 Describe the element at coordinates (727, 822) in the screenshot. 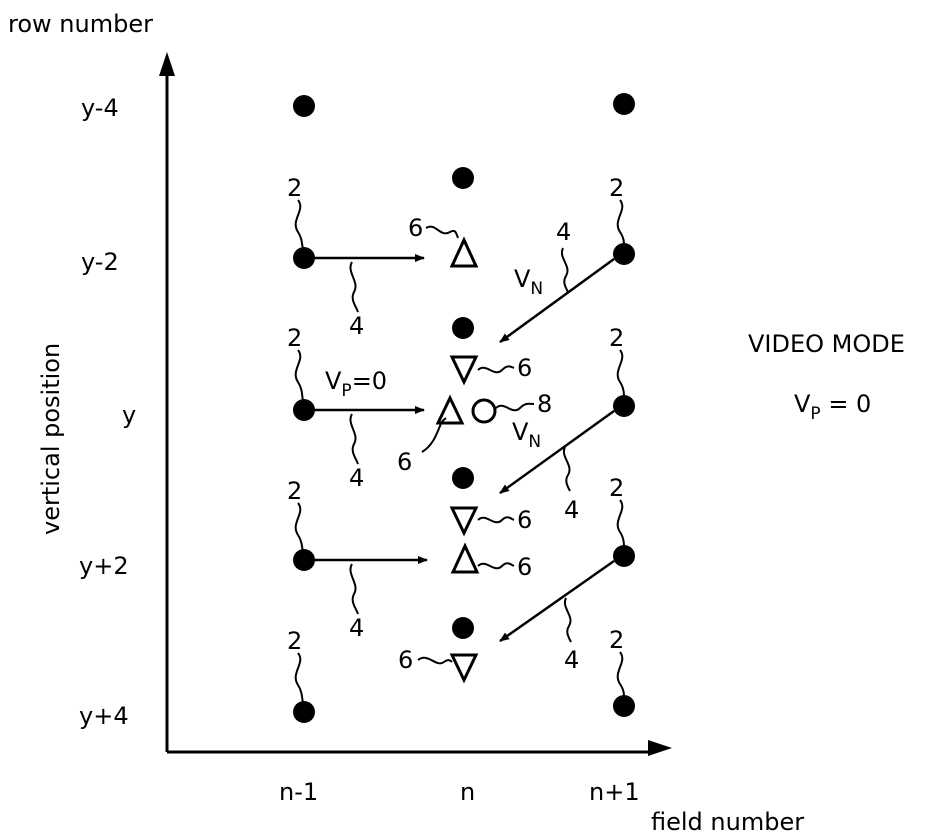

I see `x-axis-title: field number` at that location.